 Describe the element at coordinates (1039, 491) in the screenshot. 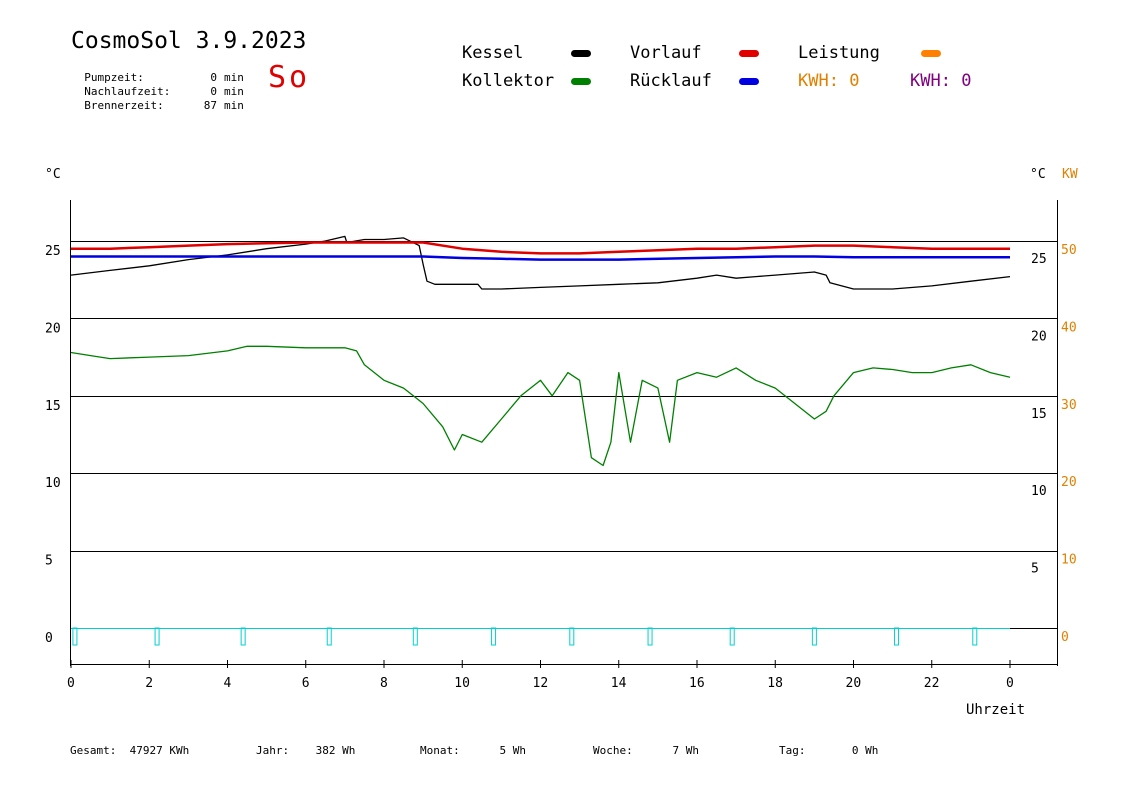

I see `y-tick-label-right: 10` at that location.